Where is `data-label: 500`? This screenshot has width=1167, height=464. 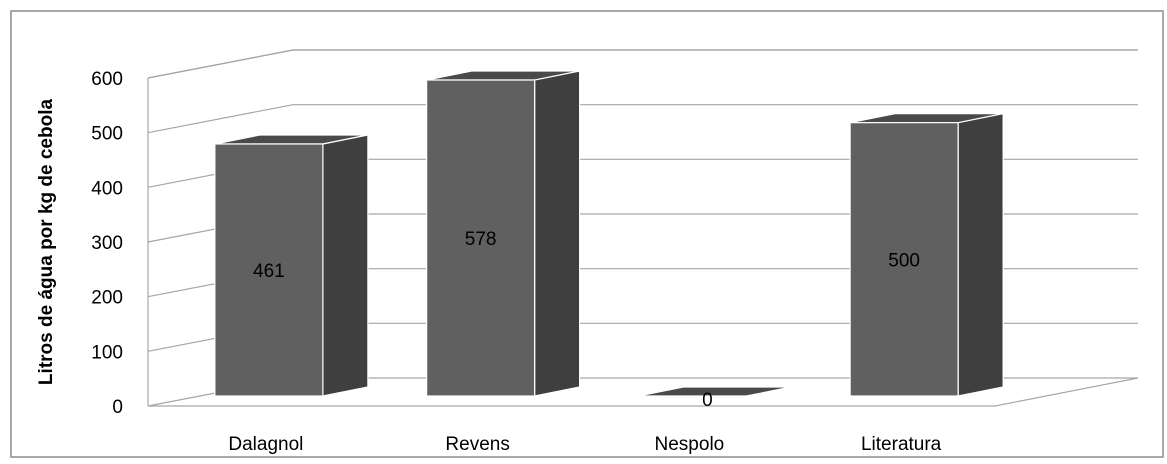
data-label: 500 is located at coordinates (904, 260).